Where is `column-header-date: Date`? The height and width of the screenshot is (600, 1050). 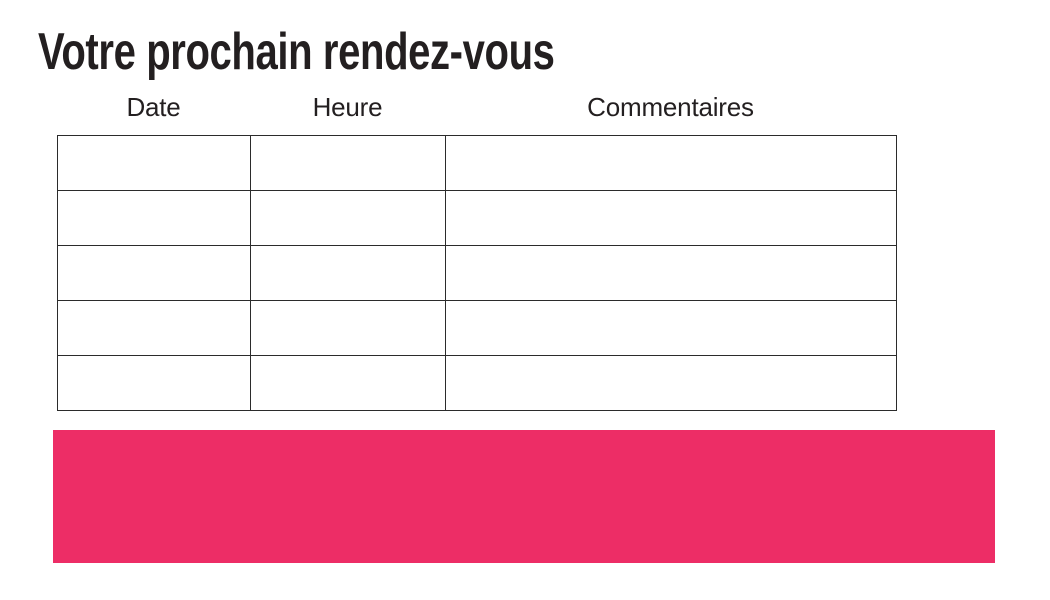 column-header-date: Date is located at coordinates (153, 107).